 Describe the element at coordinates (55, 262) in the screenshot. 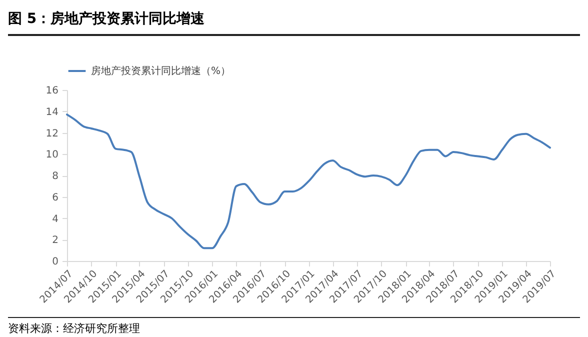

I see `y-tick-label: 0` at that location.